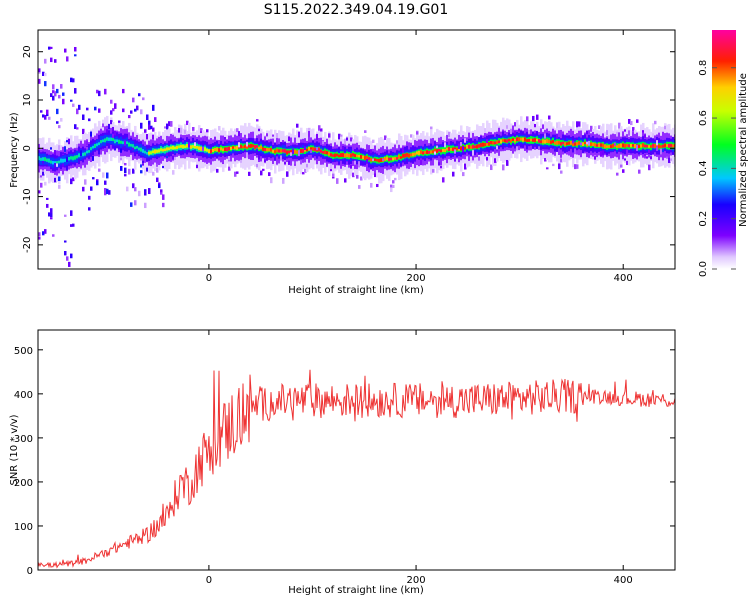  What do you see at coordinates (703, 118) in the screenshot?
I see `colorbar-tick-label: 0.6` at bounding box center [703, 118].